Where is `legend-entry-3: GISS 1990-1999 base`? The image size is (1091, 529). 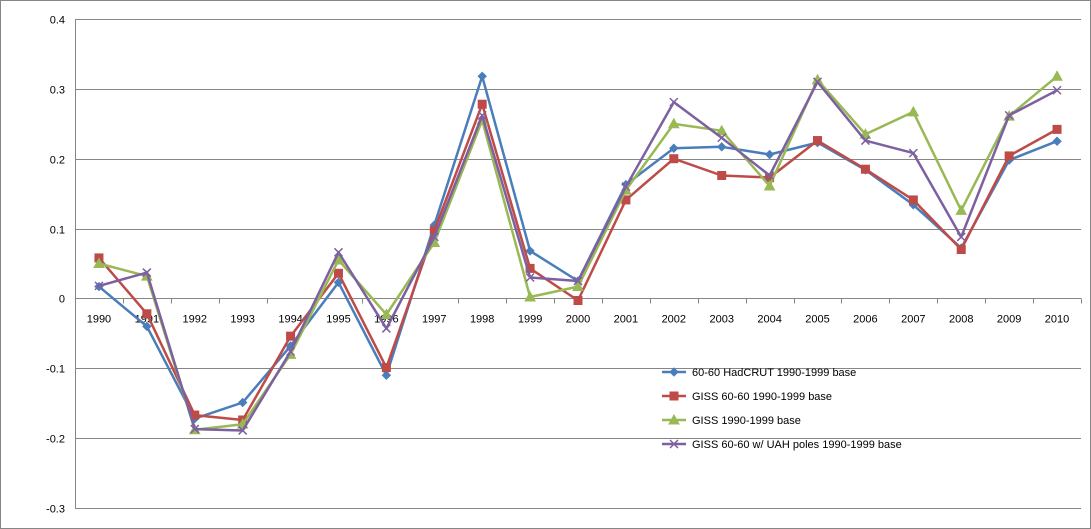
legend-entry-3: GISS 1990-1999 base is located at coordinates (731, 420).